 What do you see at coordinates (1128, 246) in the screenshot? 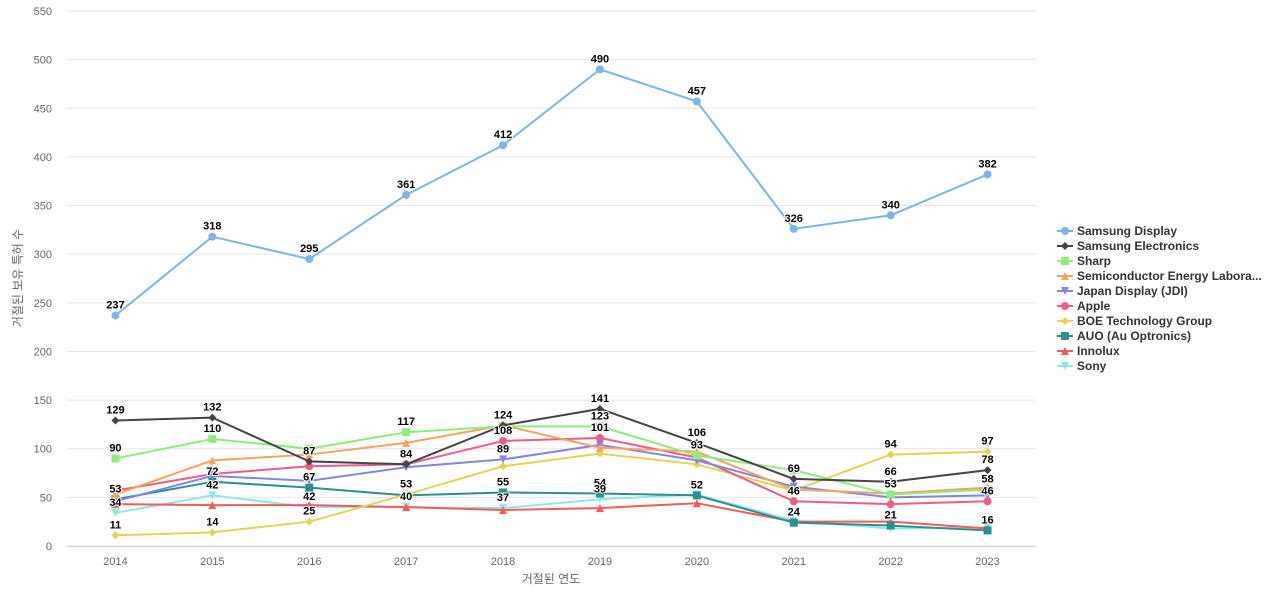
I see `legend-item: Samsung Electronics` at bounding box center [1128, 246].